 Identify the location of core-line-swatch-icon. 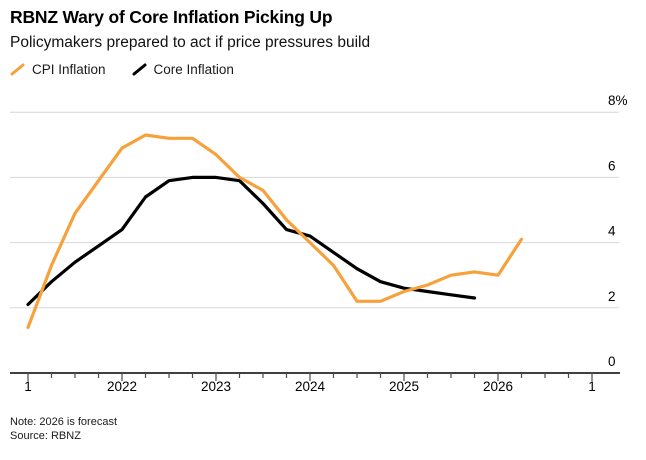
(139, 69).